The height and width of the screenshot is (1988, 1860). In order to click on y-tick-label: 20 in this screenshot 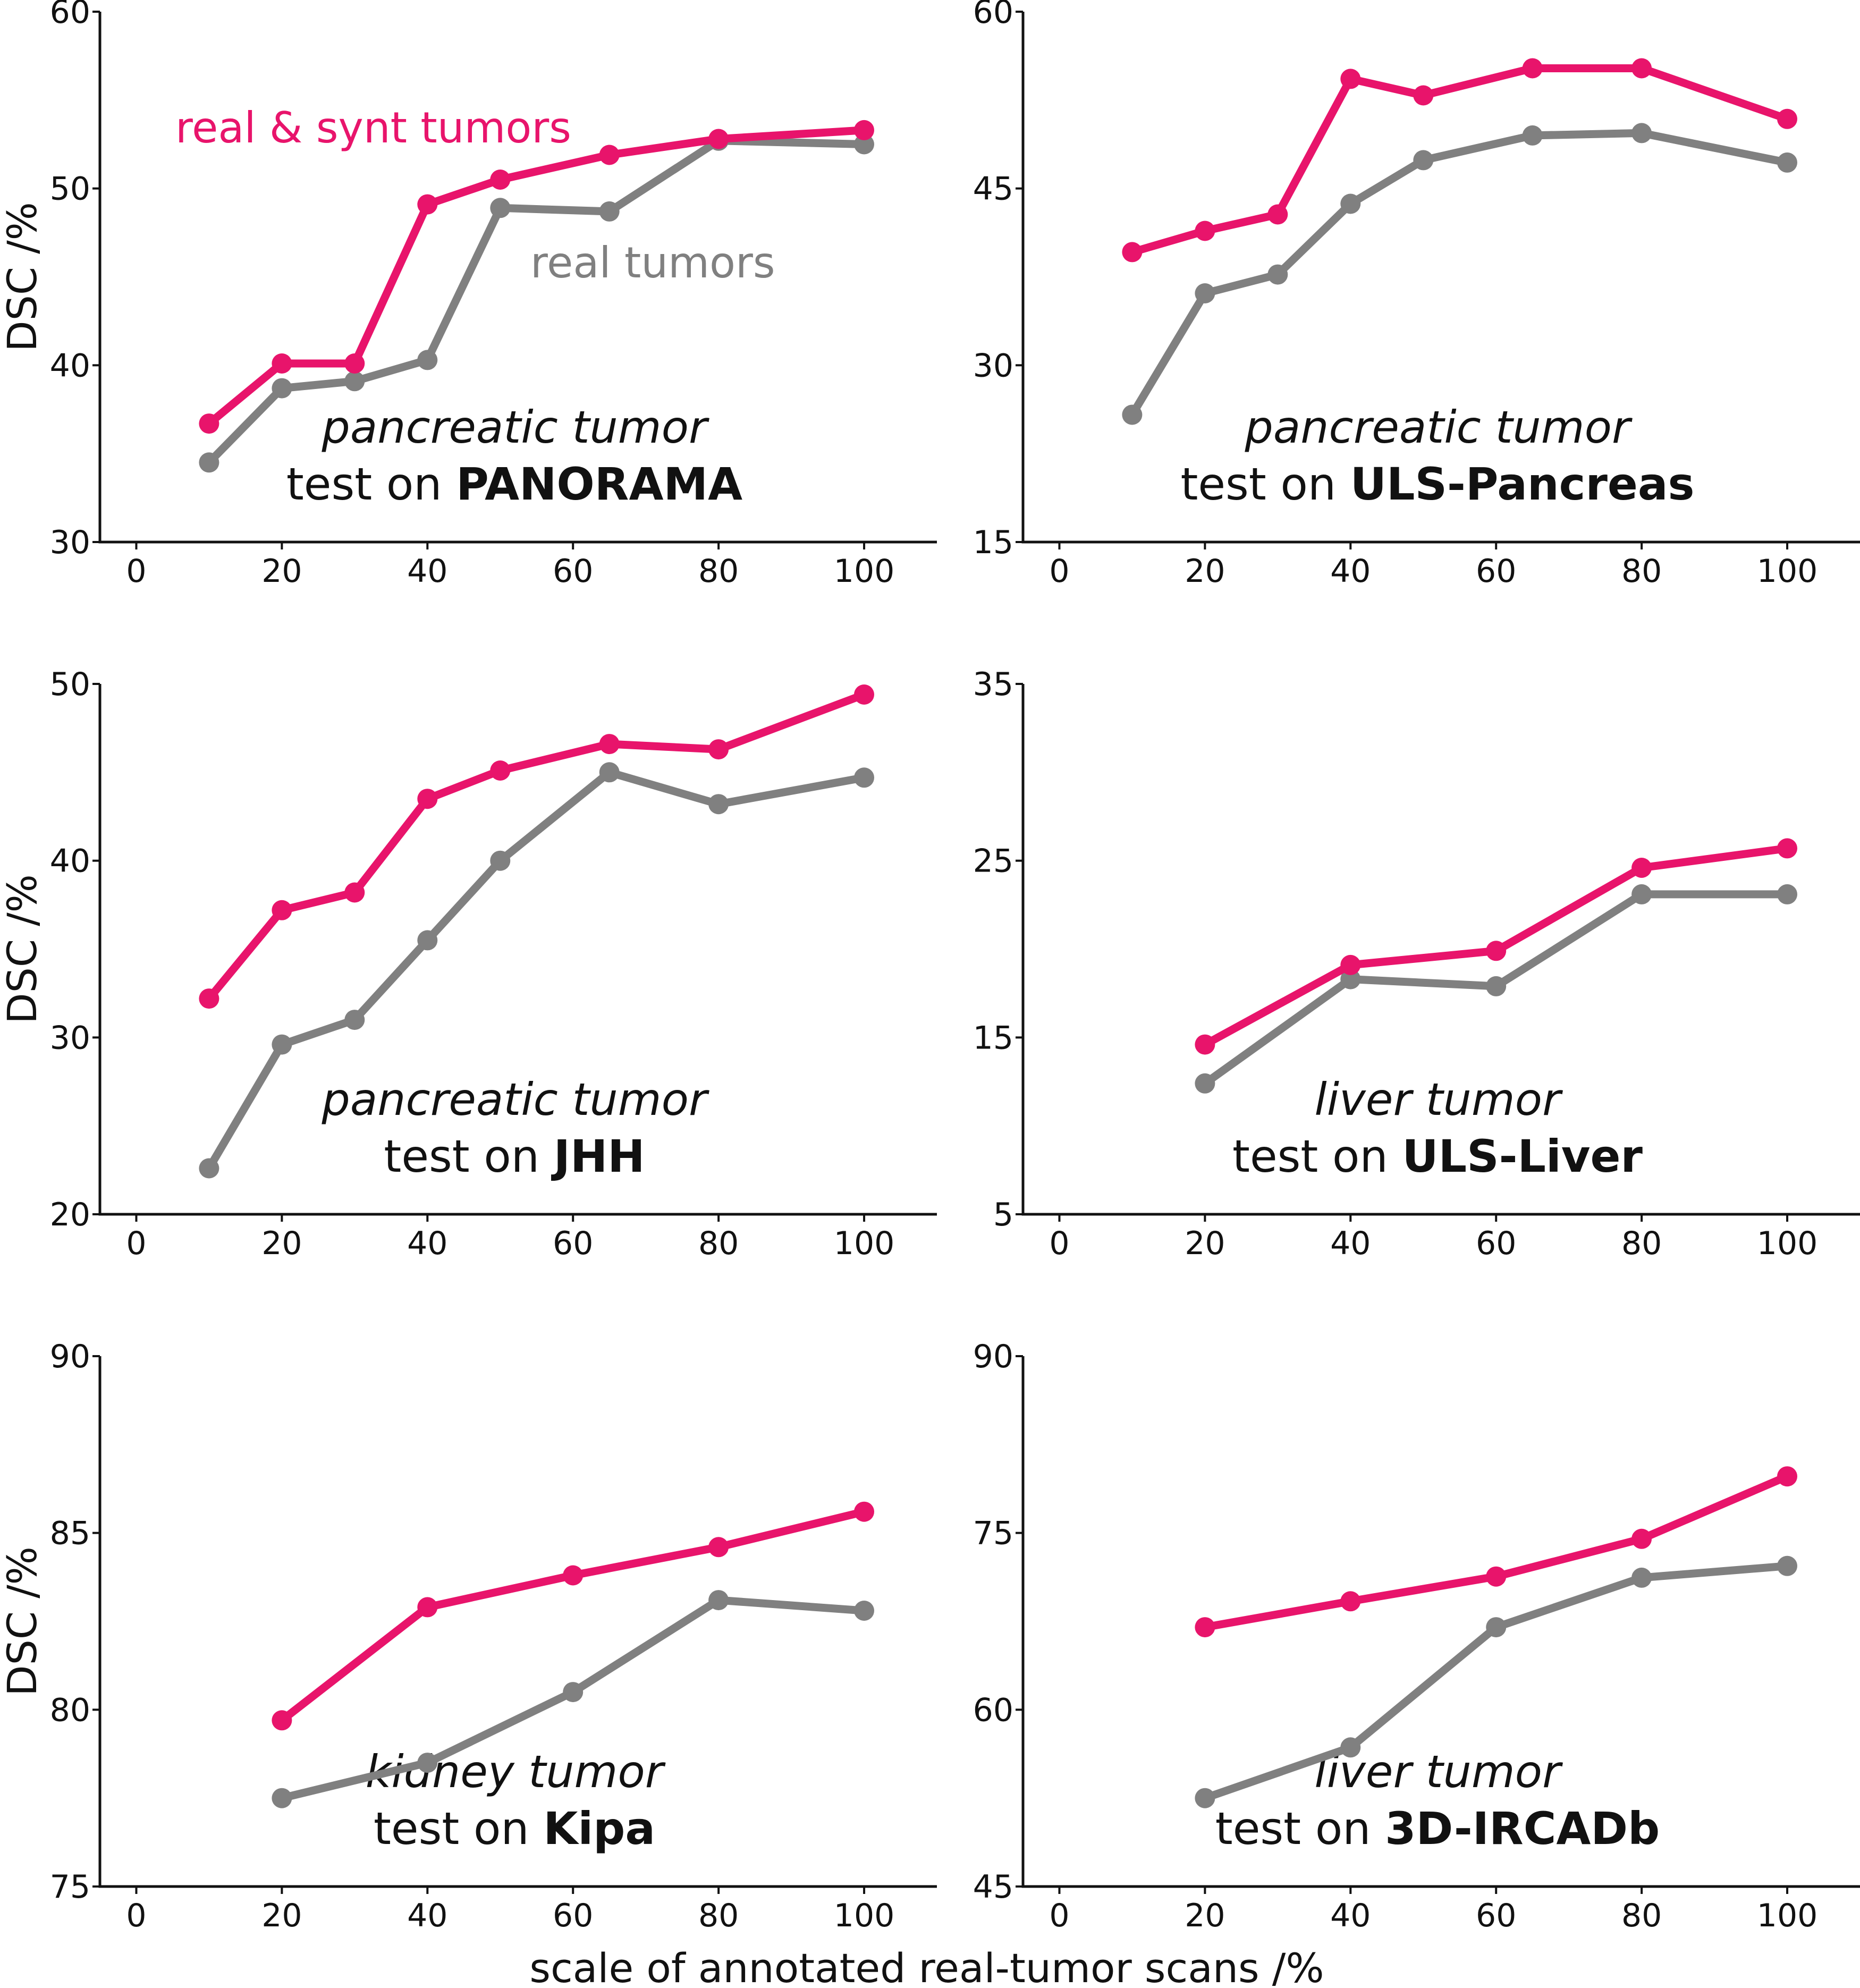, I will do `click(70, 1215)`.